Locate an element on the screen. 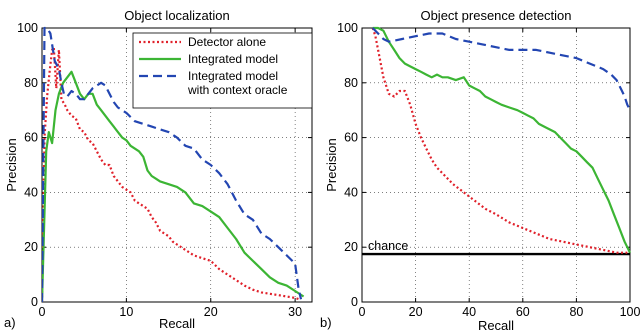 Image resolution: width=640 pixels, height=335 pixels. chart-title: Object localization is located at coordinates (177, 15).